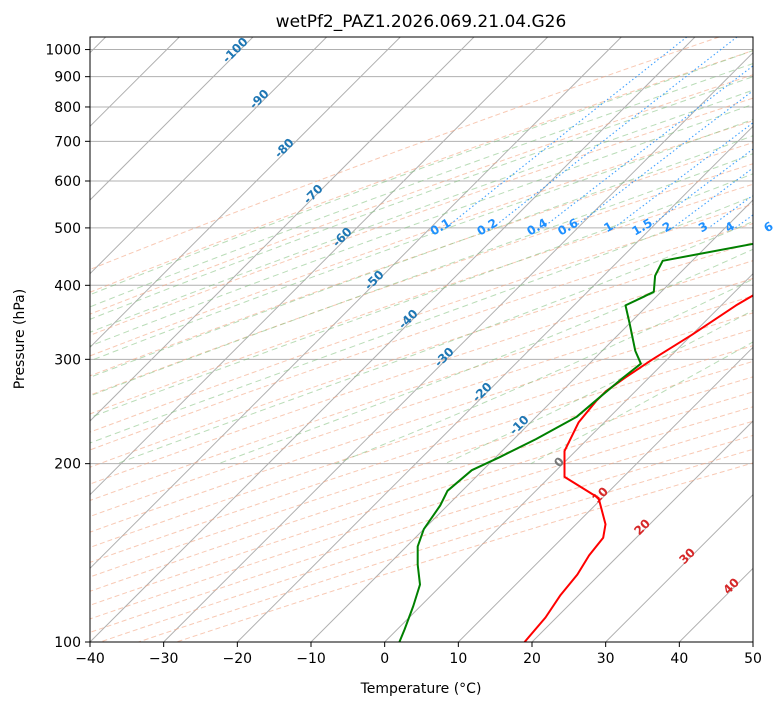 The width and height of the screenshot is (775, 708). I want to click on x-tick-label: 0, so click(384, 659).